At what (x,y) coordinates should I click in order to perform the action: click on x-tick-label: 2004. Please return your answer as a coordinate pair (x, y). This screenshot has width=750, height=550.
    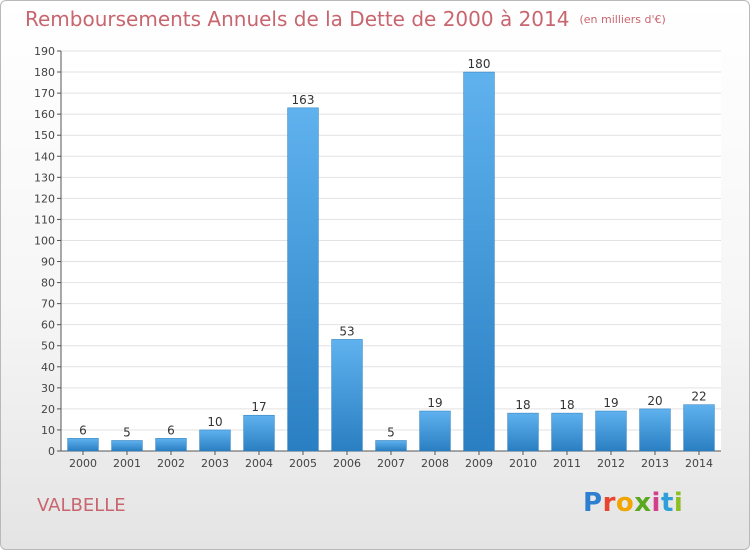
    Looking at the image, I should click on (259, 463).